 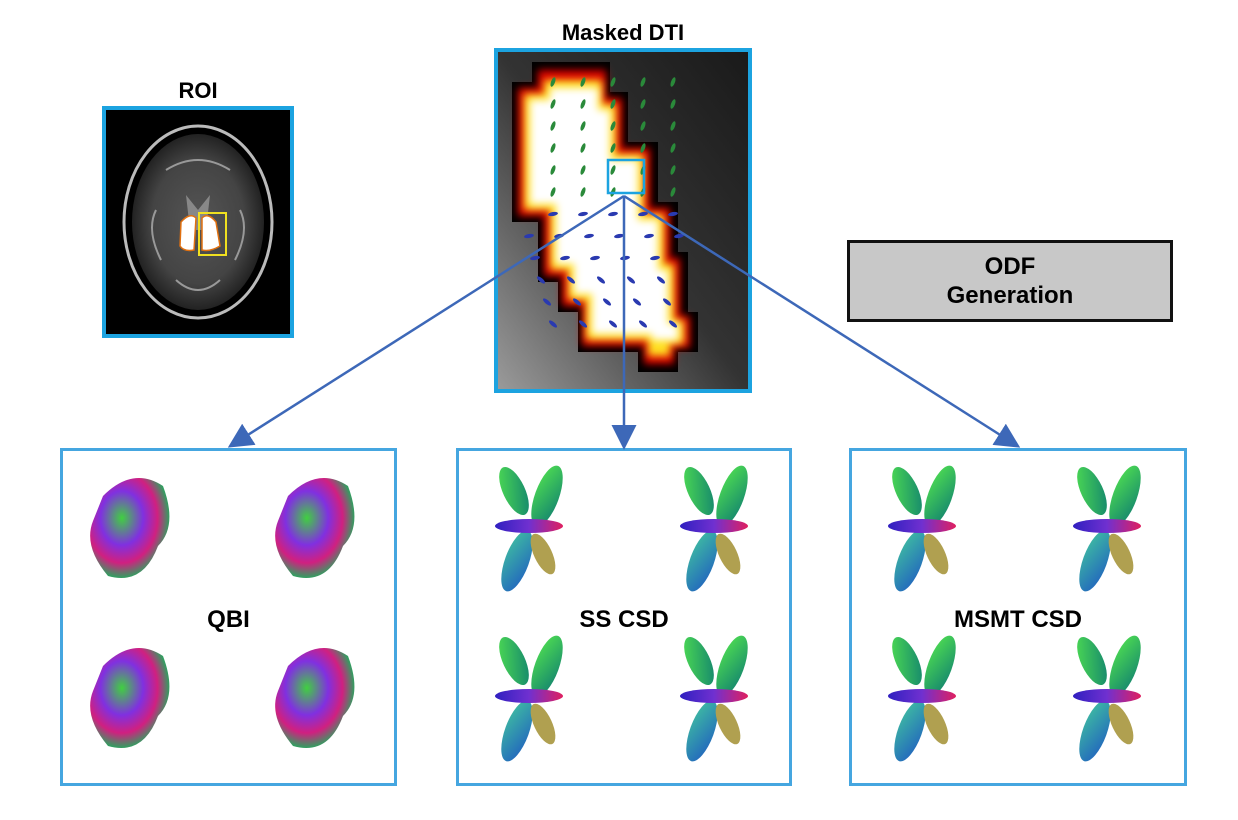 I want to click on brain-slice-image, so click(x=198, y=222).